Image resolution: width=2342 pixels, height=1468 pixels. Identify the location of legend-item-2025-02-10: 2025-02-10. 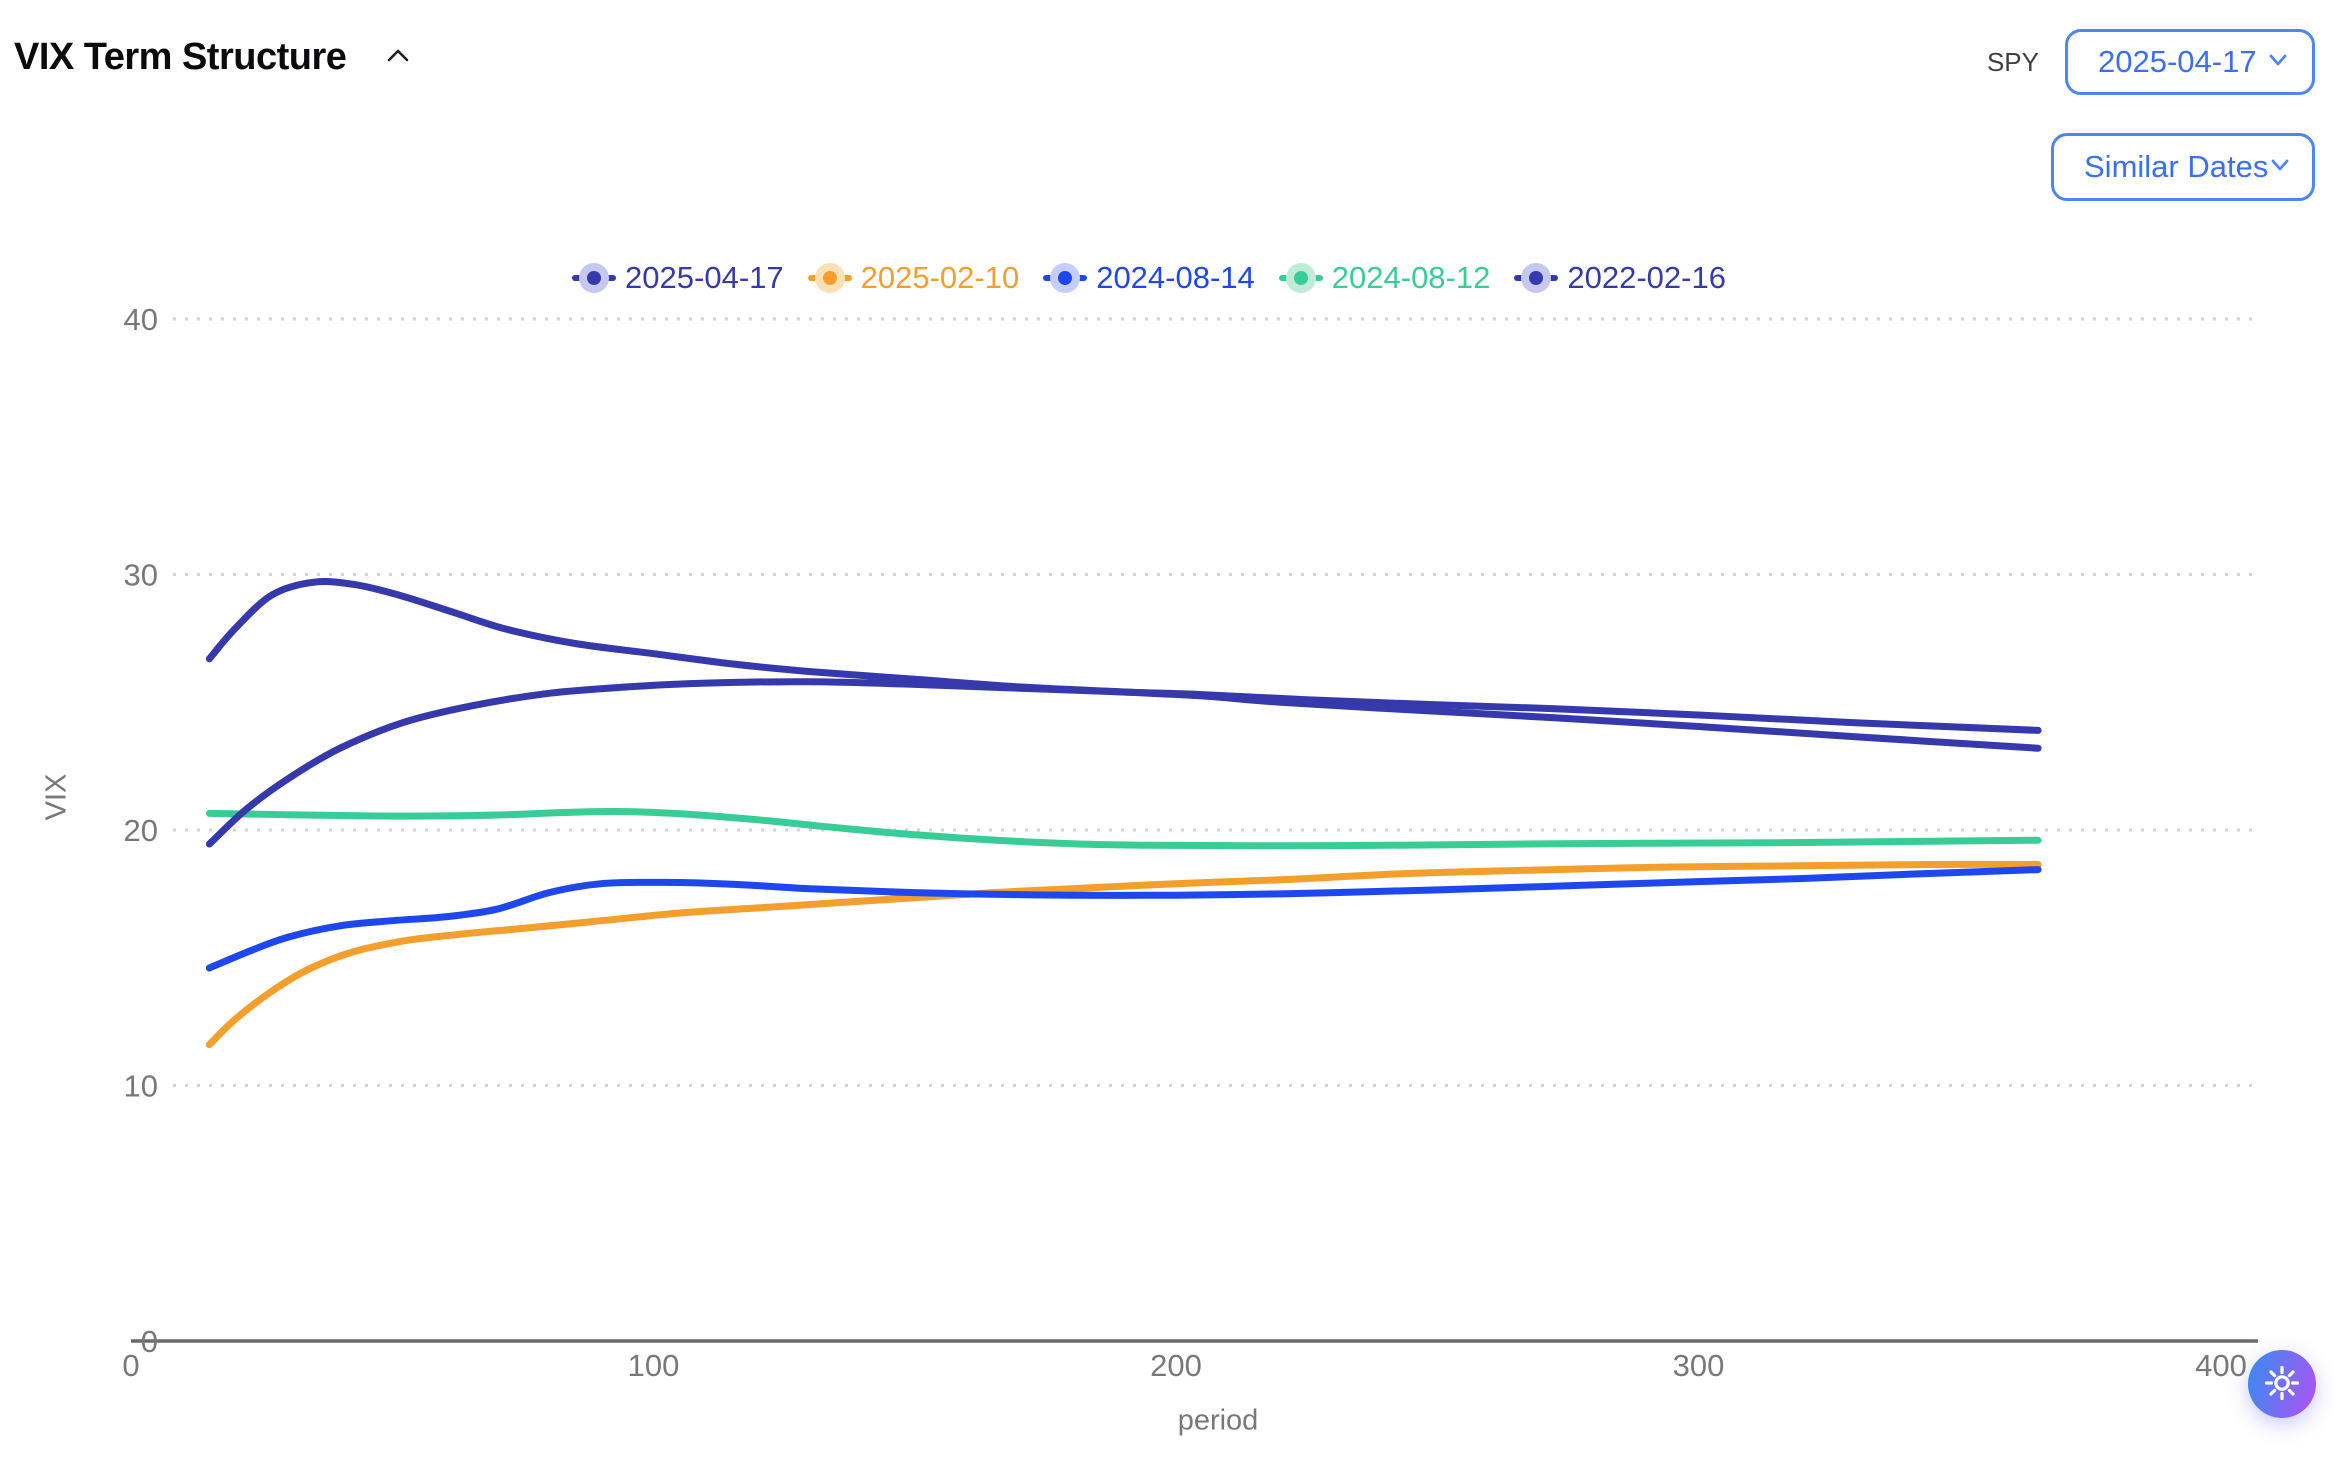
(913, 278).